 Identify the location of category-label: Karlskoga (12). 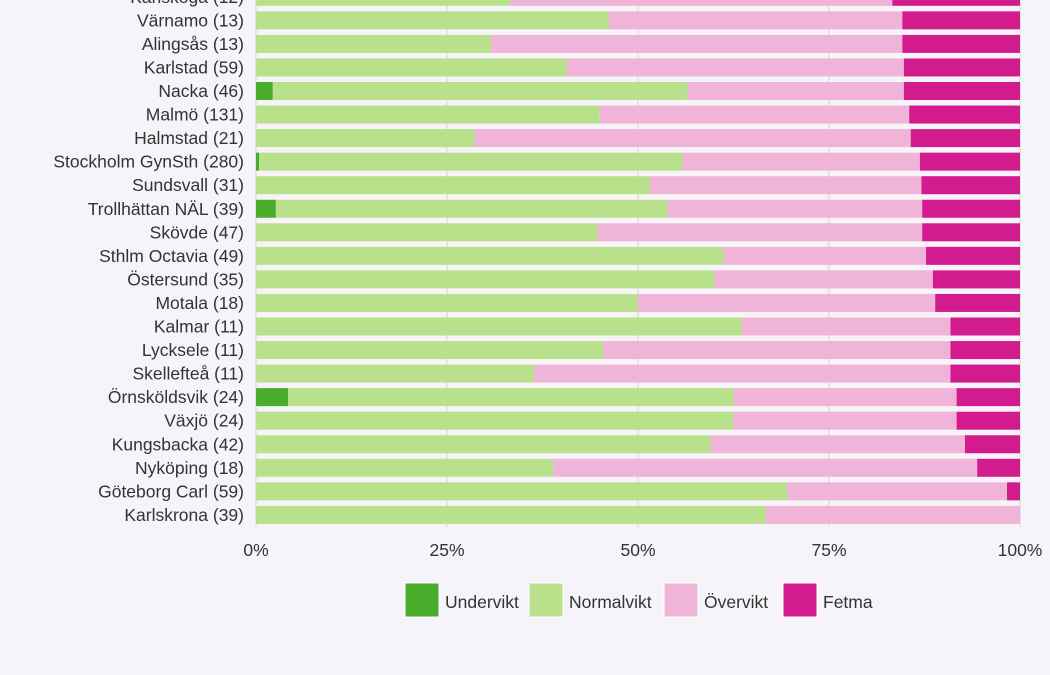
(187, 3).